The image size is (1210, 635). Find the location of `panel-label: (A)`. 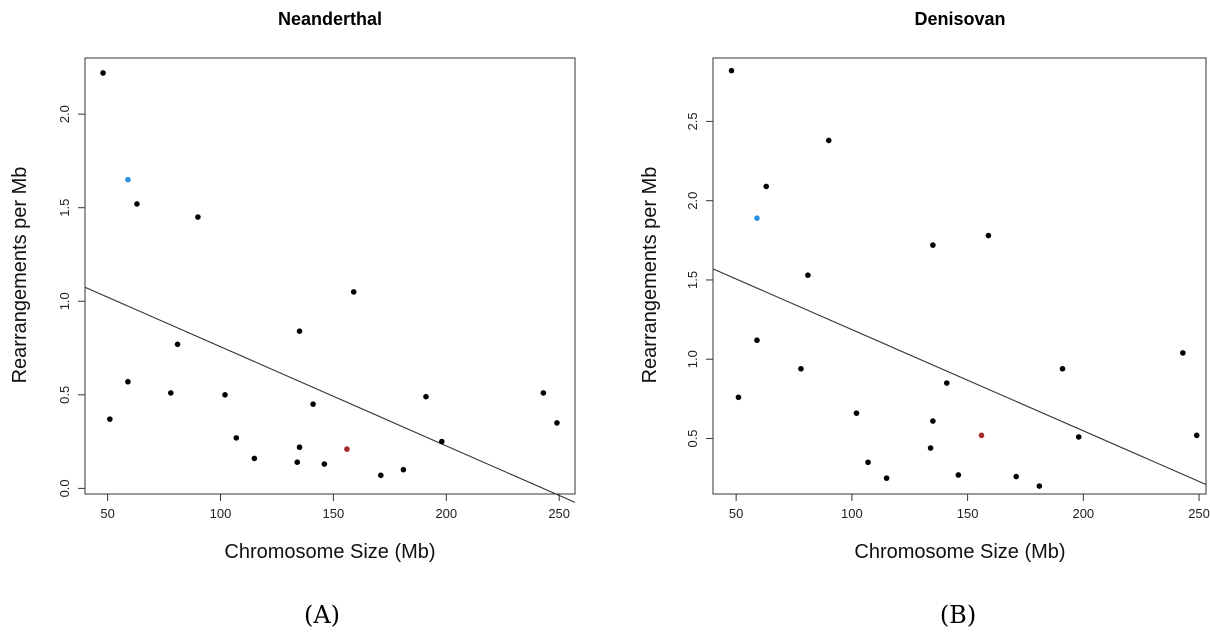

panel-label: (A) is located at coordinates (322, 615).